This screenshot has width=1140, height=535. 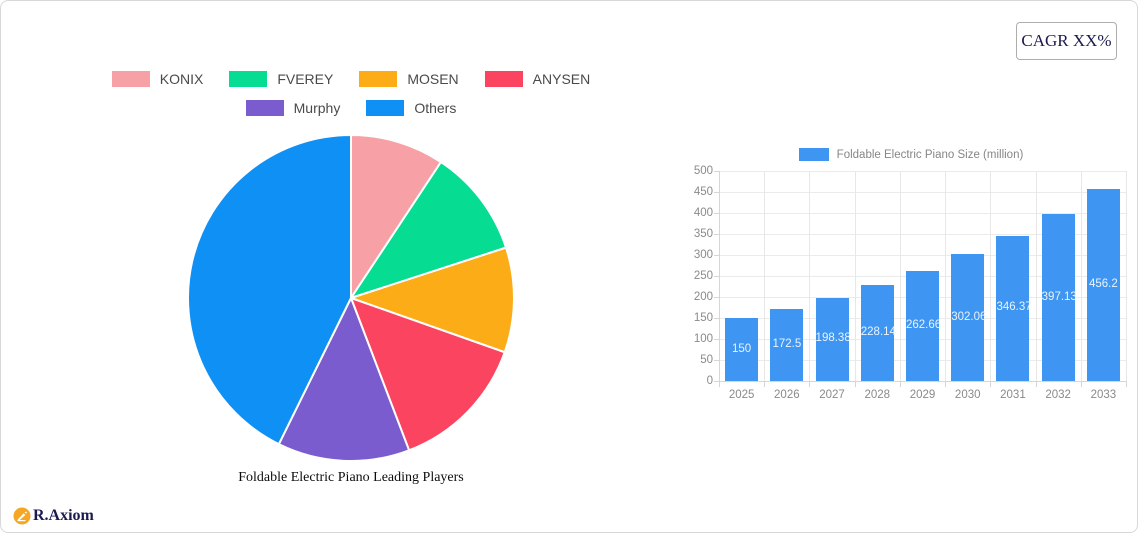 I want to click on bar-2026: 172.5, so click(x=787, y=344).